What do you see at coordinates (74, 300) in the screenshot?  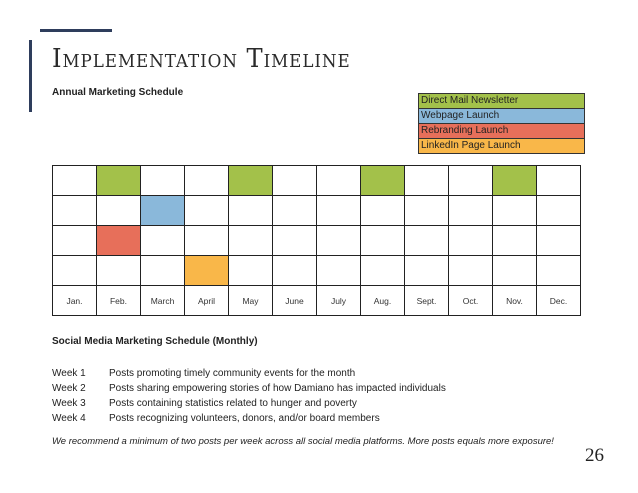 I see `month-label: Jan.` at bounding box center [74, 300].